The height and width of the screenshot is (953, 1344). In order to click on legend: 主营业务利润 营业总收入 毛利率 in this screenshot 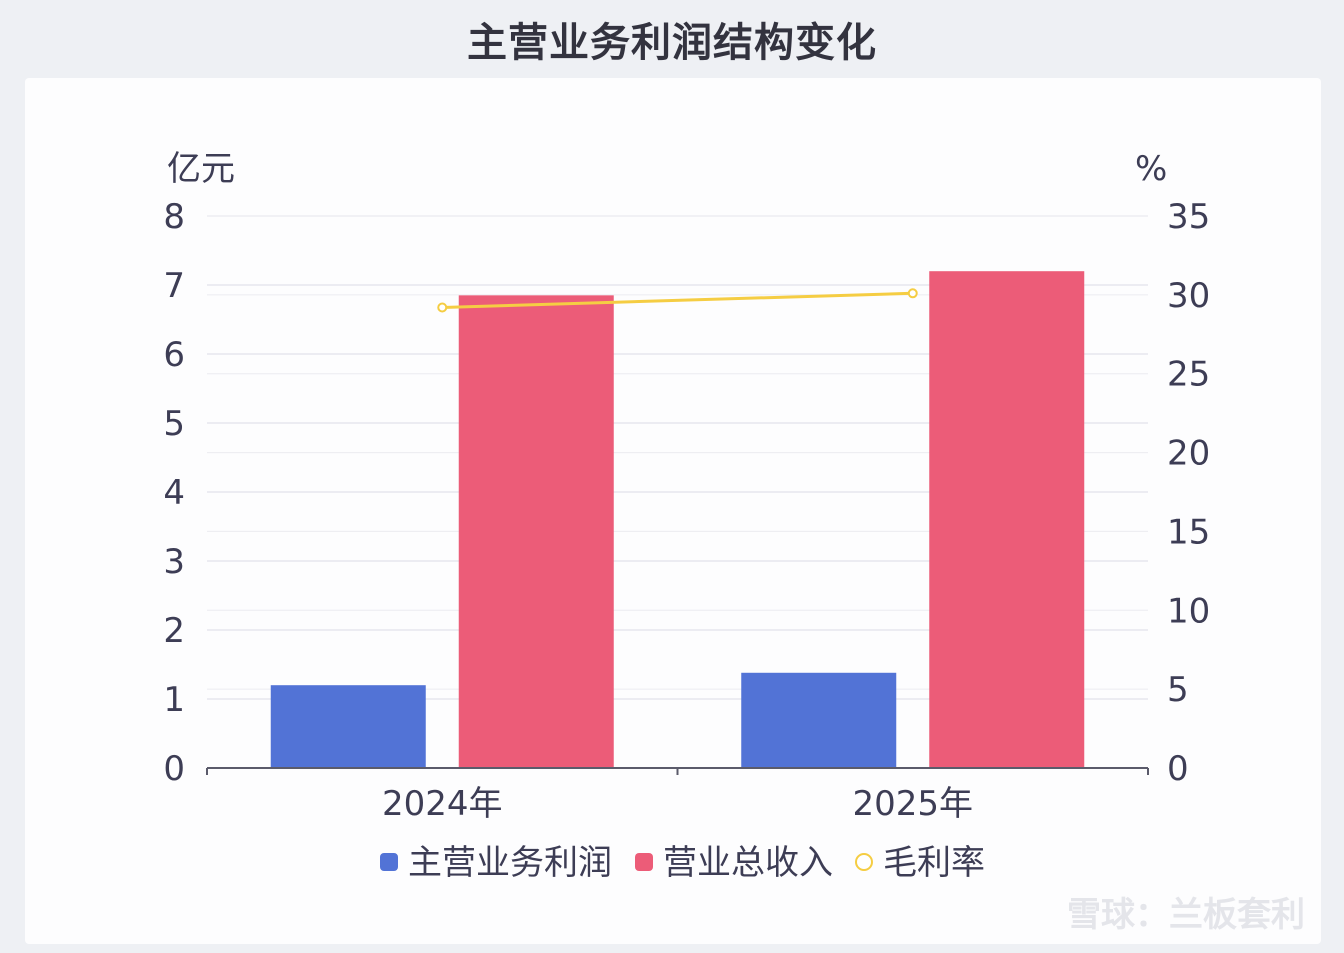, I will do `click(682, 863)`.